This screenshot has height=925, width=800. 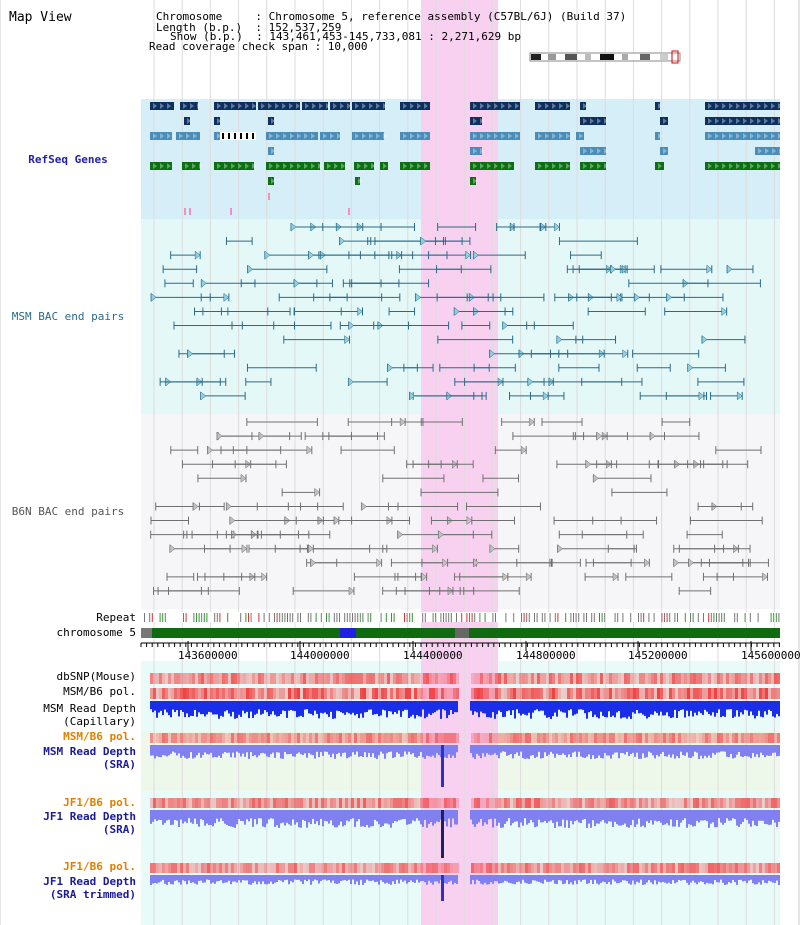 I want to click on msm-b6-pol-label: MSM/B6 pol., so click(x=99, y=691).